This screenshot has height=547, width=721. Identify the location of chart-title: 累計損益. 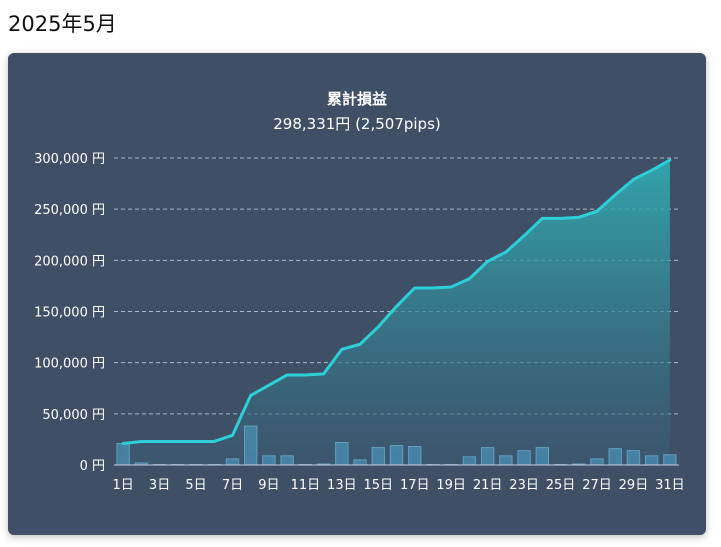
(356, 99).